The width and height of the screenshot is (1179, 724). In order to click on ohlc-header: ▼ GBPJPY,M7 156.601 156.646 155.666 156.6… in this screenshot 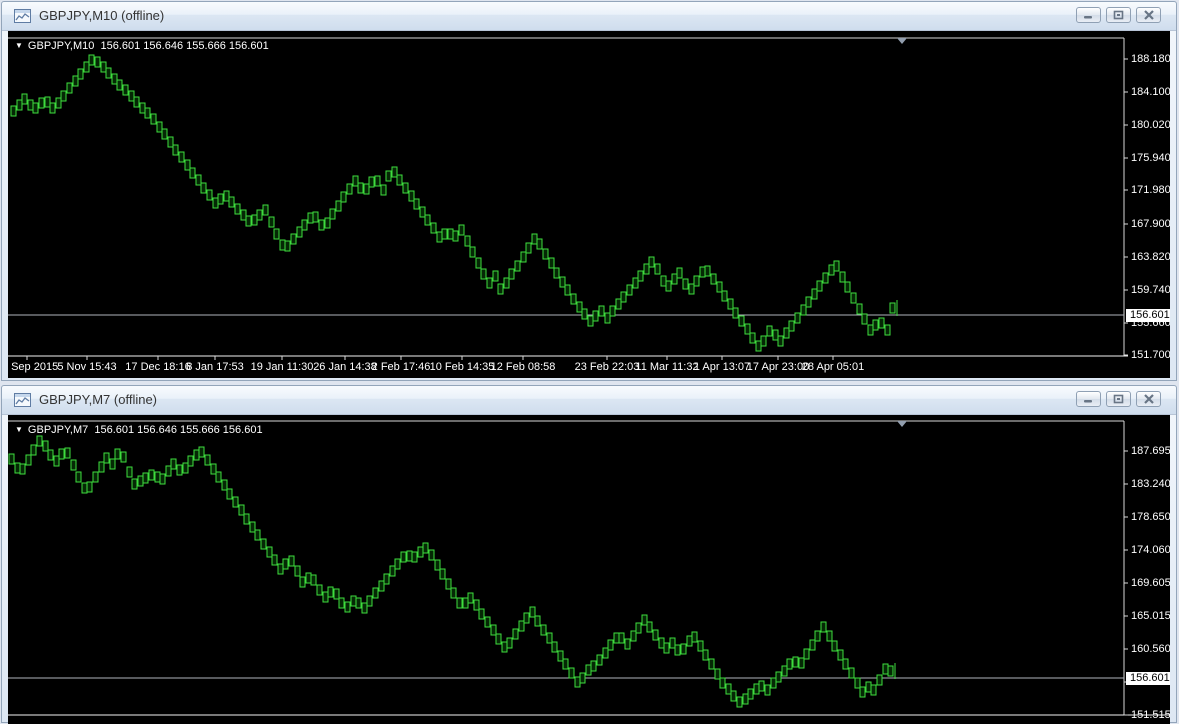, I will do `click(139, 430)`.